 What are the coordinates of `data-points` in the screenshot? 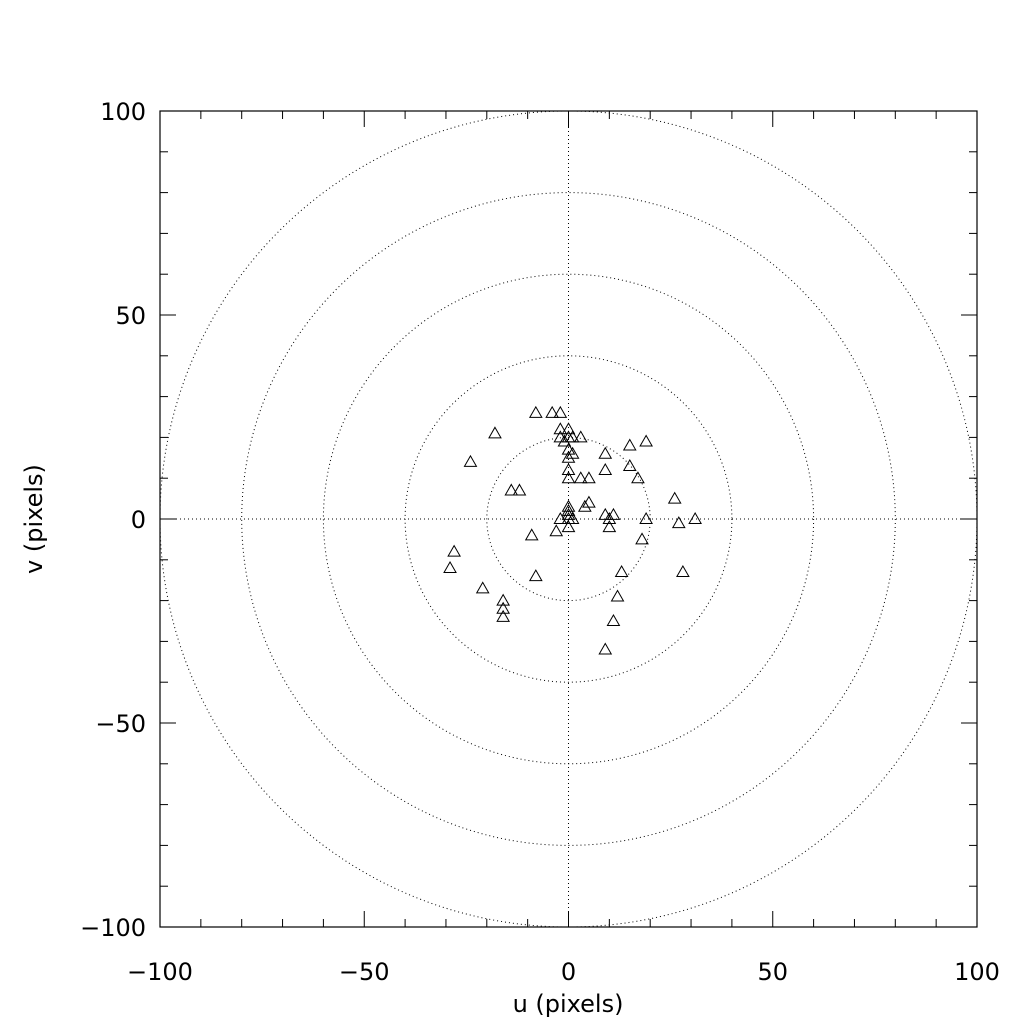 It's located at (572, 530).